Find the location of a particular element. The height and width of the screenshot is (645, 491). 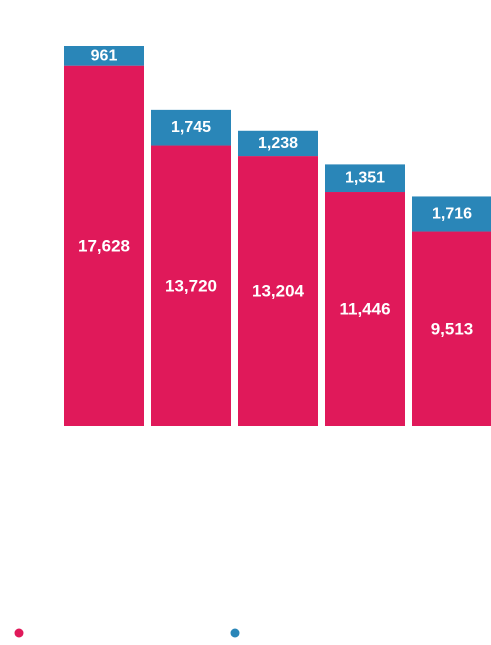

data-label-s1-5: 9,513 is located at coordinates (452, 328).